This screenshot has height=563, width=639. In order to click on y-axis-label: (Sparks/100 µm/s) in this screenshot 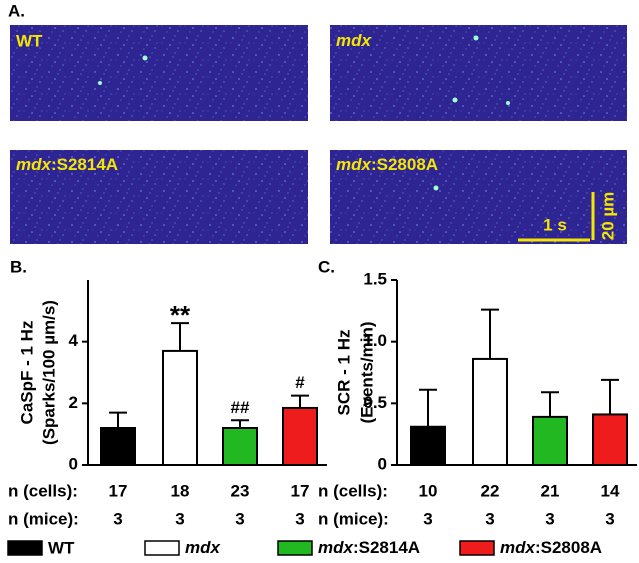, I will do `click(48, 372)`.